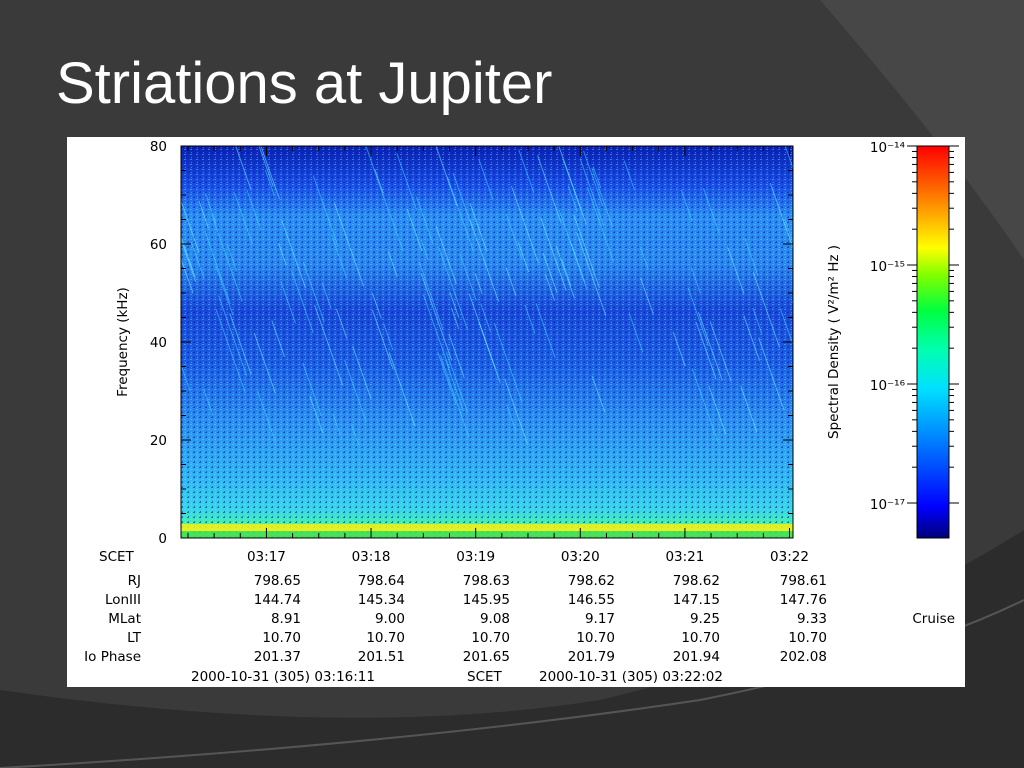  I want to click on ephemeris-value: 8.91, so click(286, 619).